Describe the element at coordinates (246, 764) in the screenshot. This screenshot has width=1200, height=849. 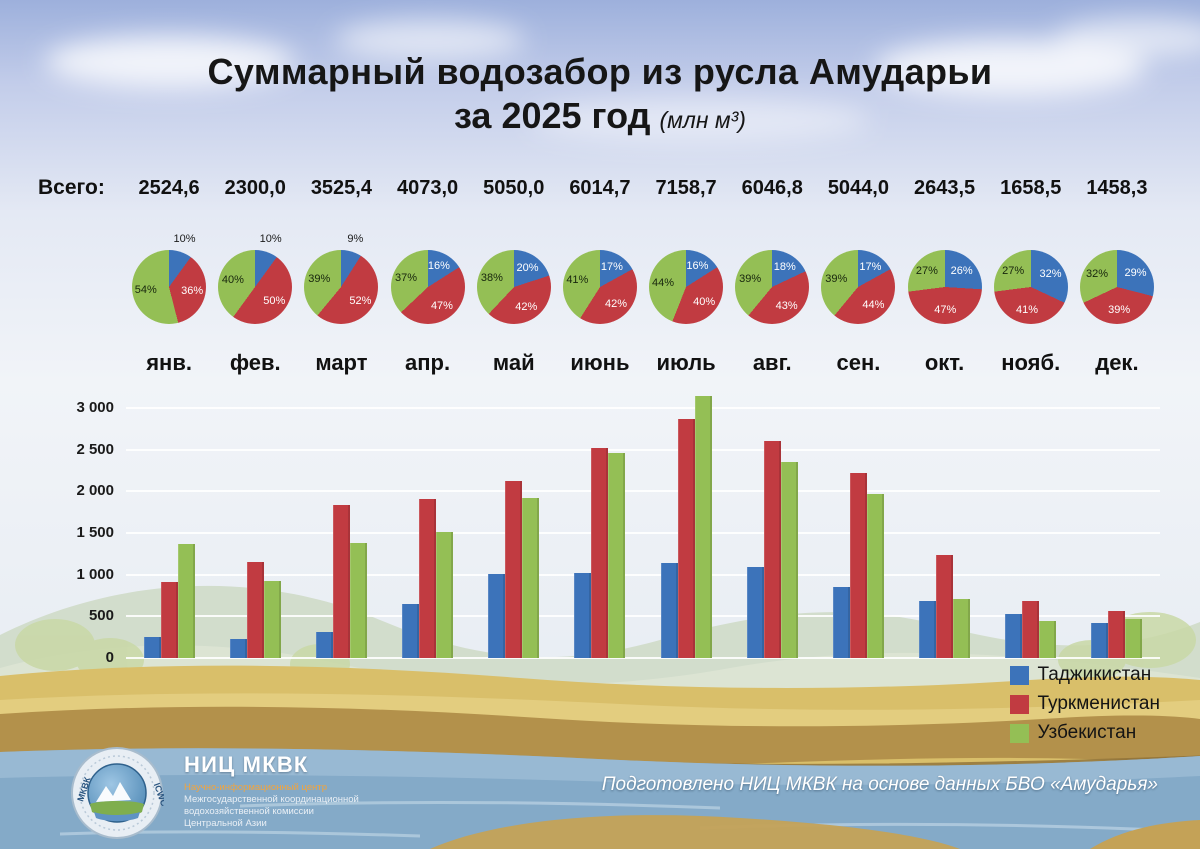
I see `org-short-name: НИЦ МКВК` at that location.